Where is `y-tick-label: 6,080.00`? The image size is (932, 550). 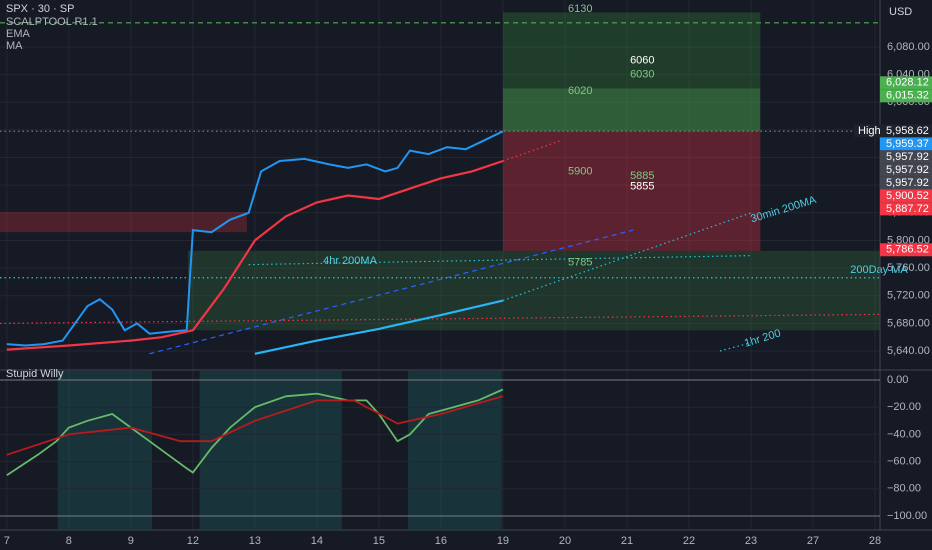 y-tick-label: 6,080.00 is located at coordinates (908, 47).